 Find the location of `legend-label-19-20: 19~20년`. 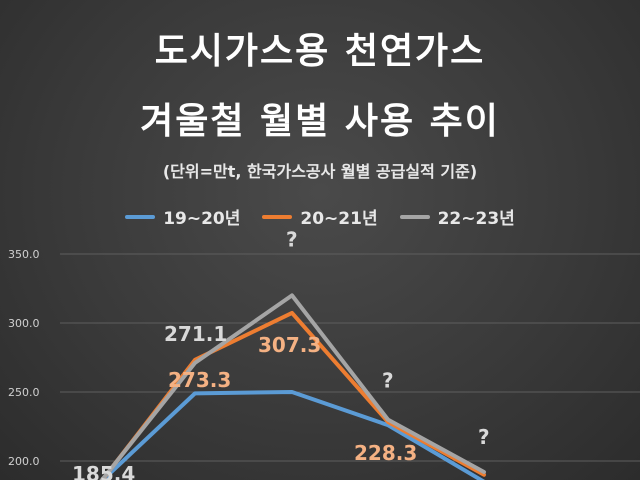

legend-label-19-20: 19~20년 is located at coordinates (202, 219).